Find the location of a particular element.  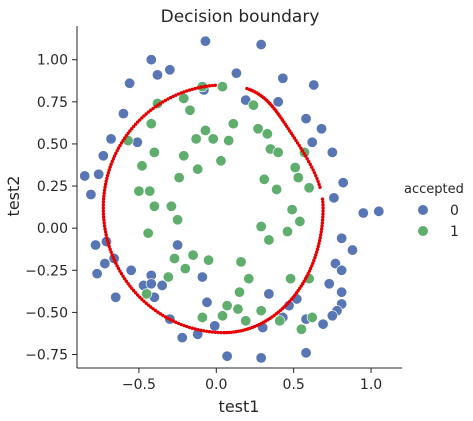

legend-label-1: 1 is located at coordinates (454, 232).